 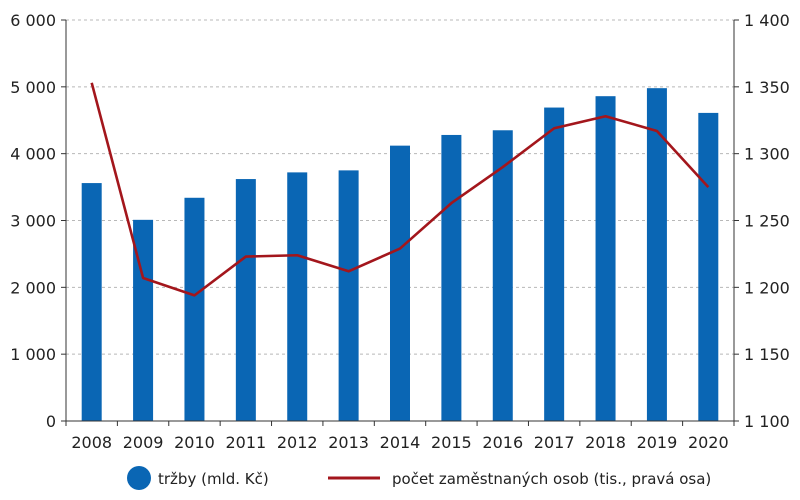 I want to click on bar-2009, so click(x=143, y=320).